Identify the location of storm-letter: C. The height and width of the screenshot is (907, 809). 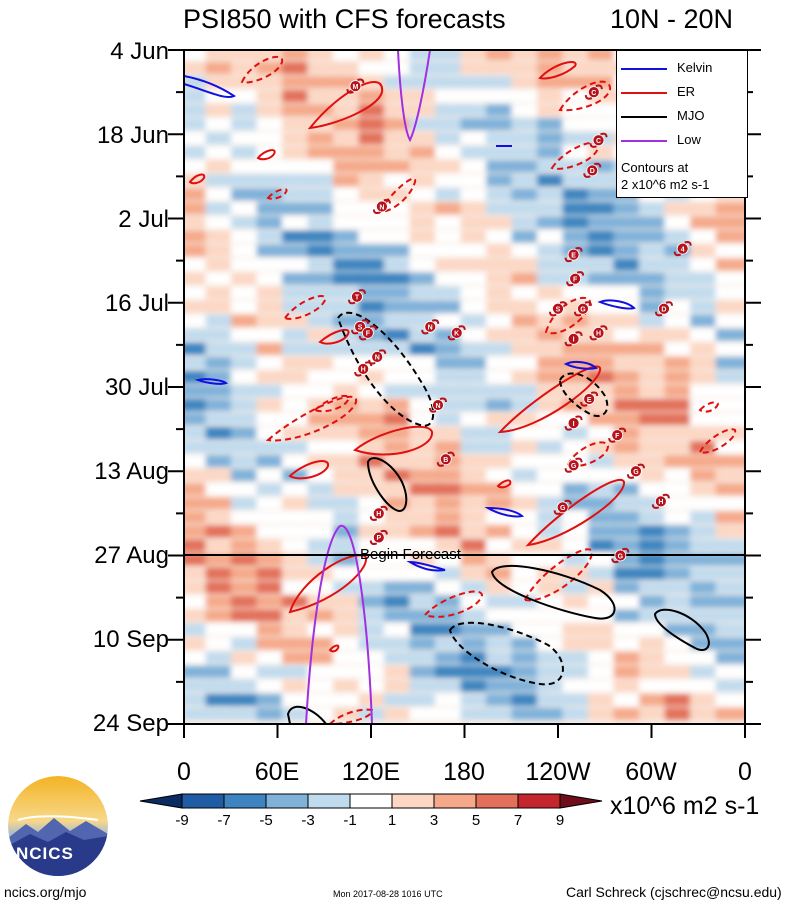
(598, 141).